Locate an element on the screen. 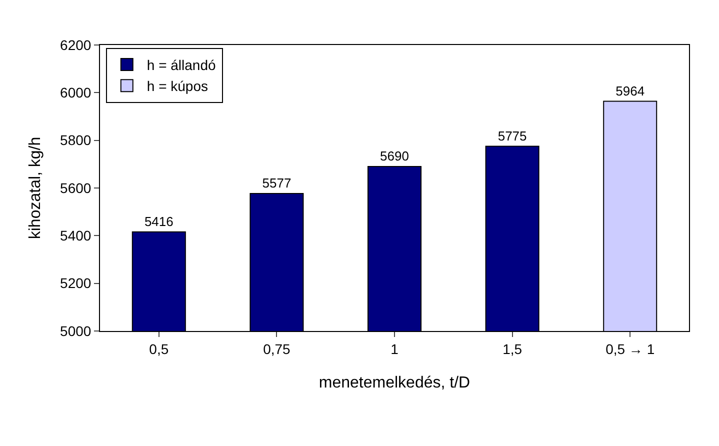 This screenshot has height=446, width=719. y-tick-label: 5600 is located at coordinates (76, 188).